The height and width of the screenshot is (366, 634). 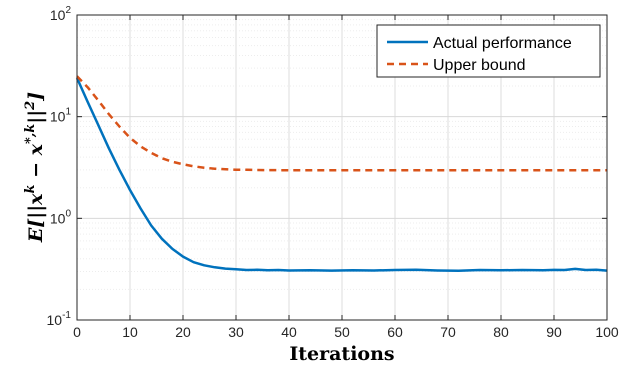 What do you see at coordinates (61, 217) in the screenshot?
I see `y-tick-label: 10⁰` at bounding box center [61, 217].